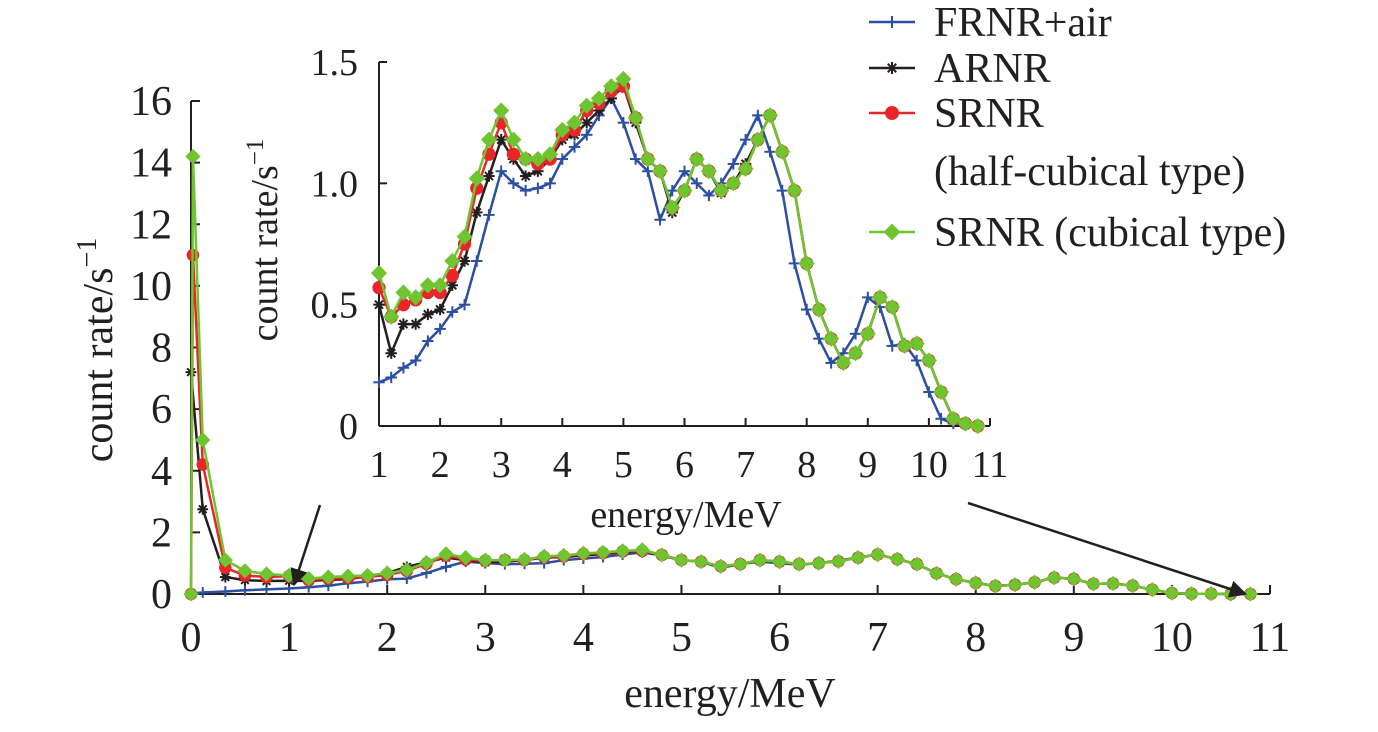  I want to click on main-x-tick-label: 0, so click(191, 638).